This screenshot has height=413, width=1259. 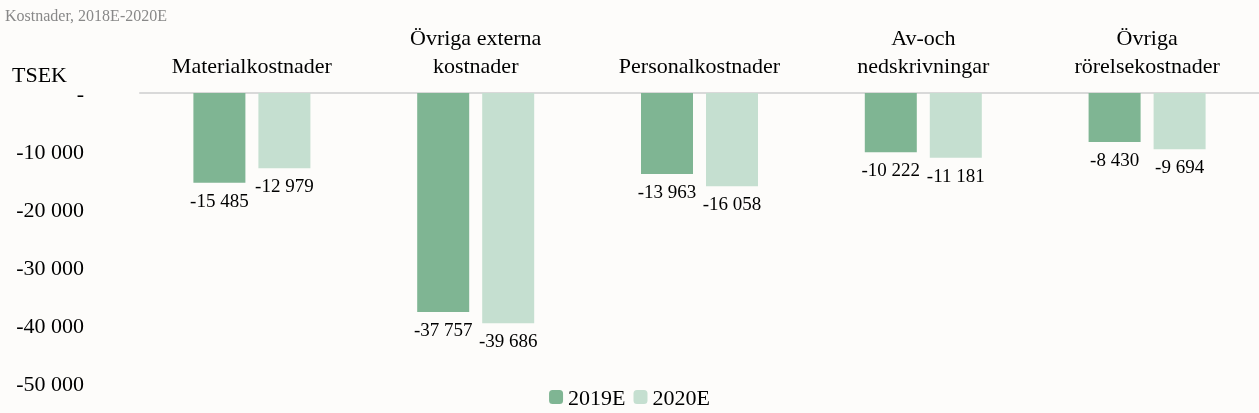 I want to click on legend-label: 2020E, so click(x=681, y=397).